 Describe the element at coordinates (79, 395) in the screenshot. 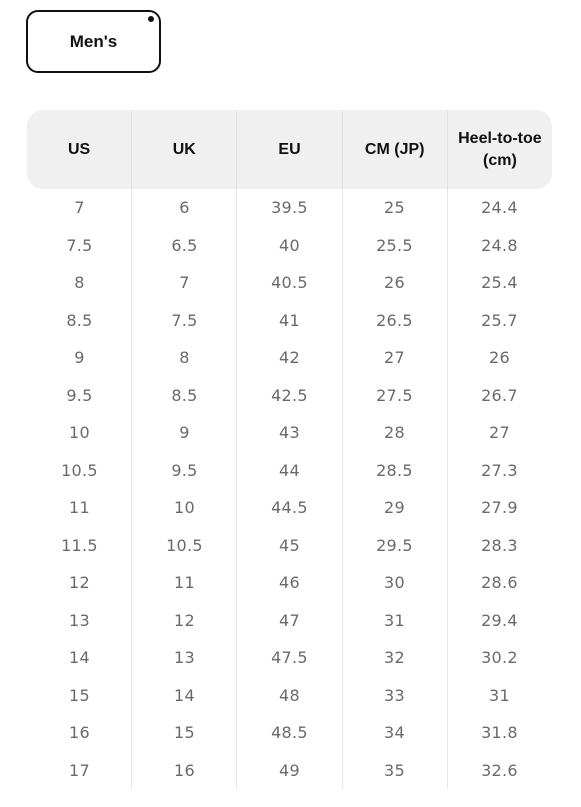

I see `cell-us: 9.5` at that location.